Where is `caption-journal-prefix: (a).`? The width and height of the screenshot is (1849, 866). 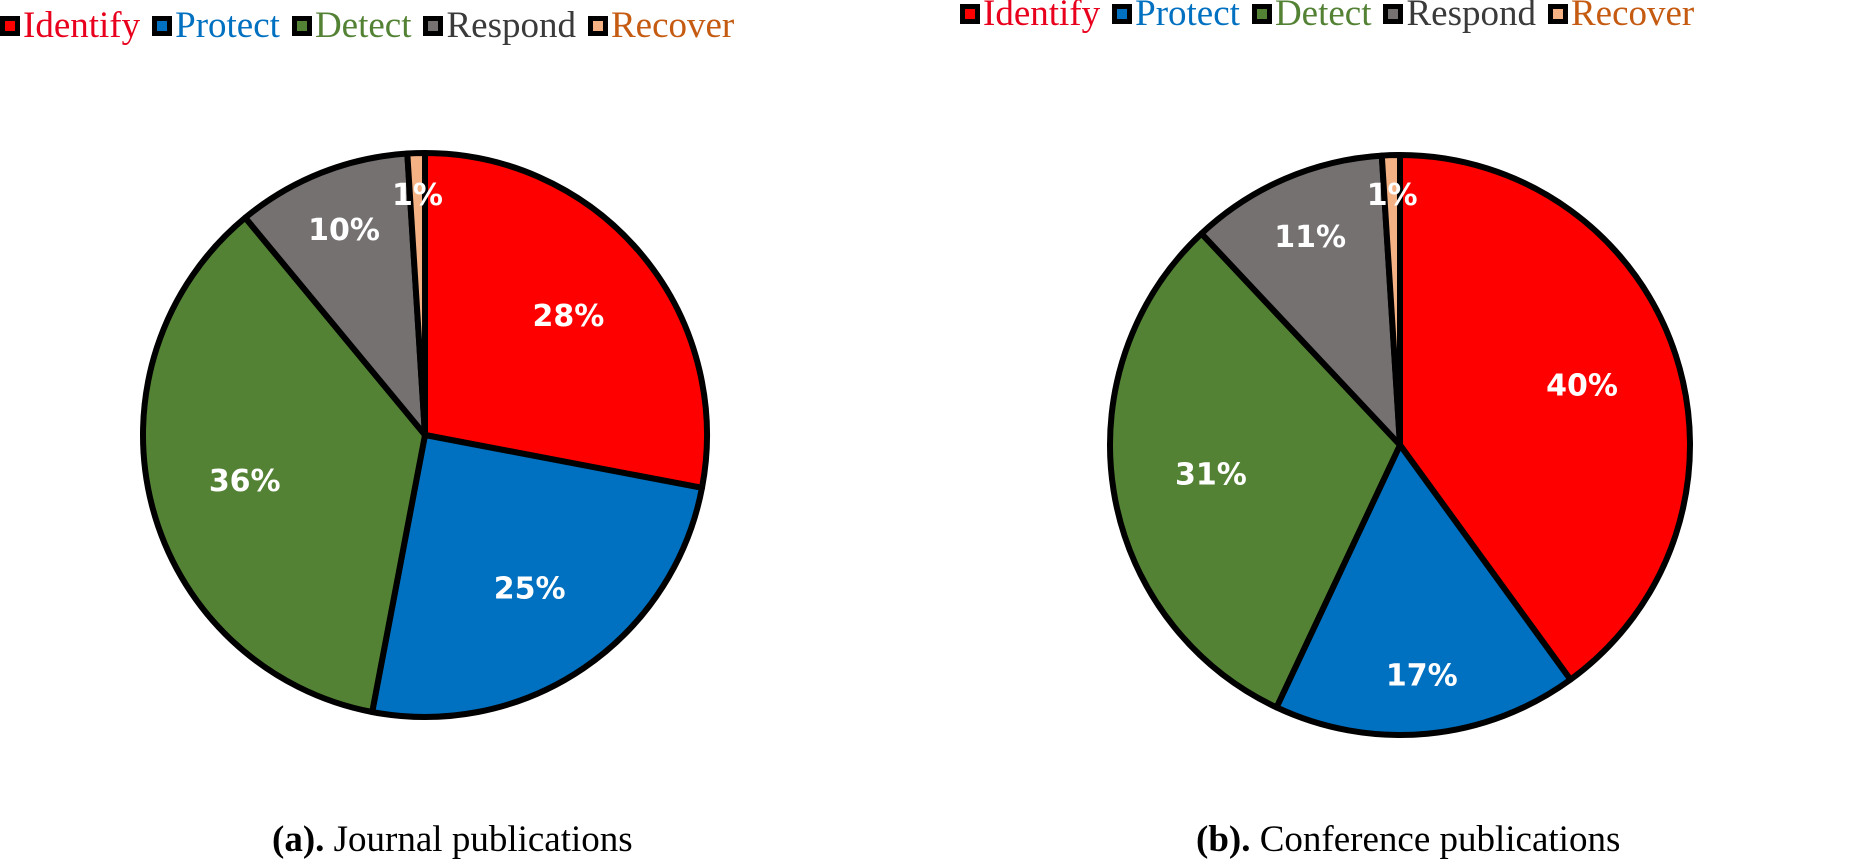 caption-journal-prefix: (a). is located at coordinates (298, 839).